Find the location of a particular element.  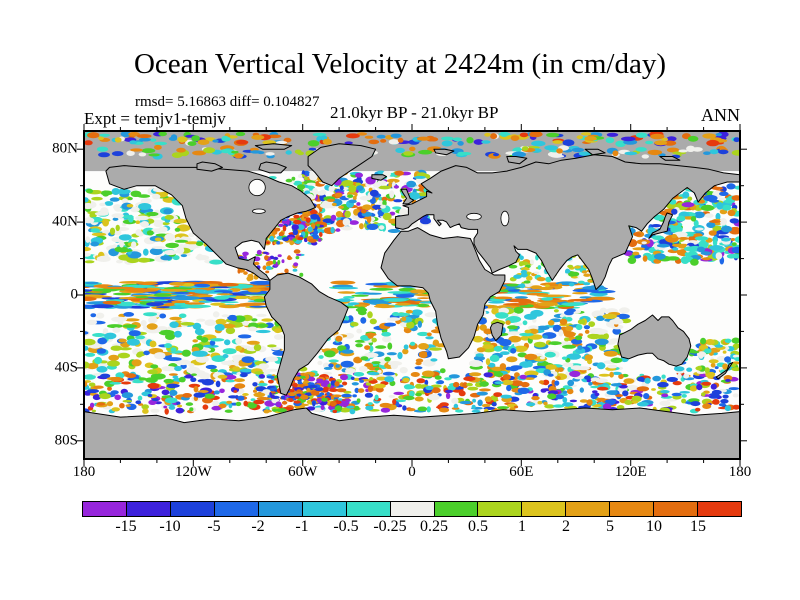

land-new-zealand is located at coordinates (724, 370).